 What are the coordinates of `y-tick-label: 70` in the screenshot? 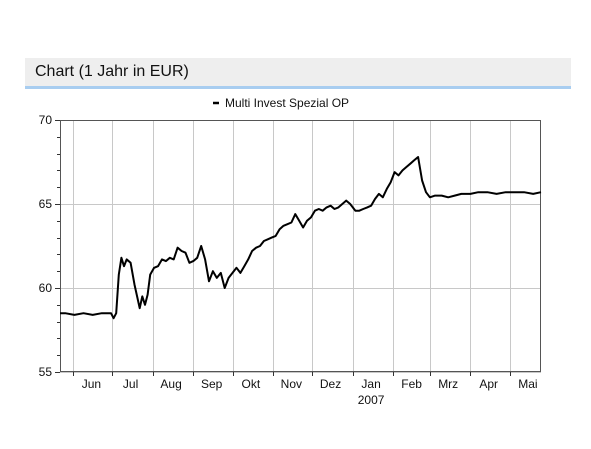 It's located at (46, 120).